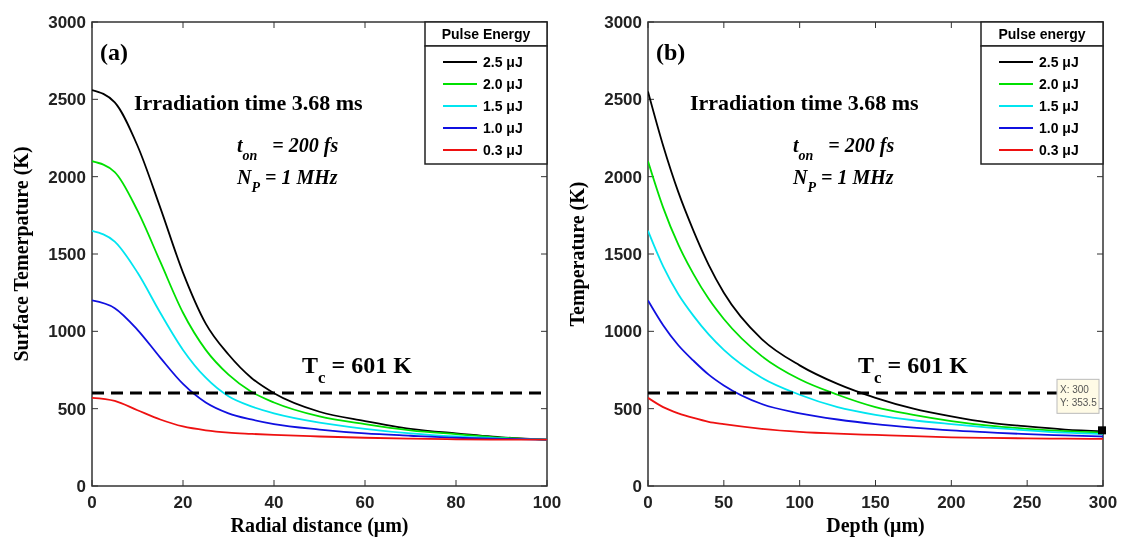 Image resolution: width=1129 pixels, height=547 pixels. What do you see at coordinates (951, 502) in the screenshot?
I see `x-tick-label: 200` at bounding box center [951, 502].